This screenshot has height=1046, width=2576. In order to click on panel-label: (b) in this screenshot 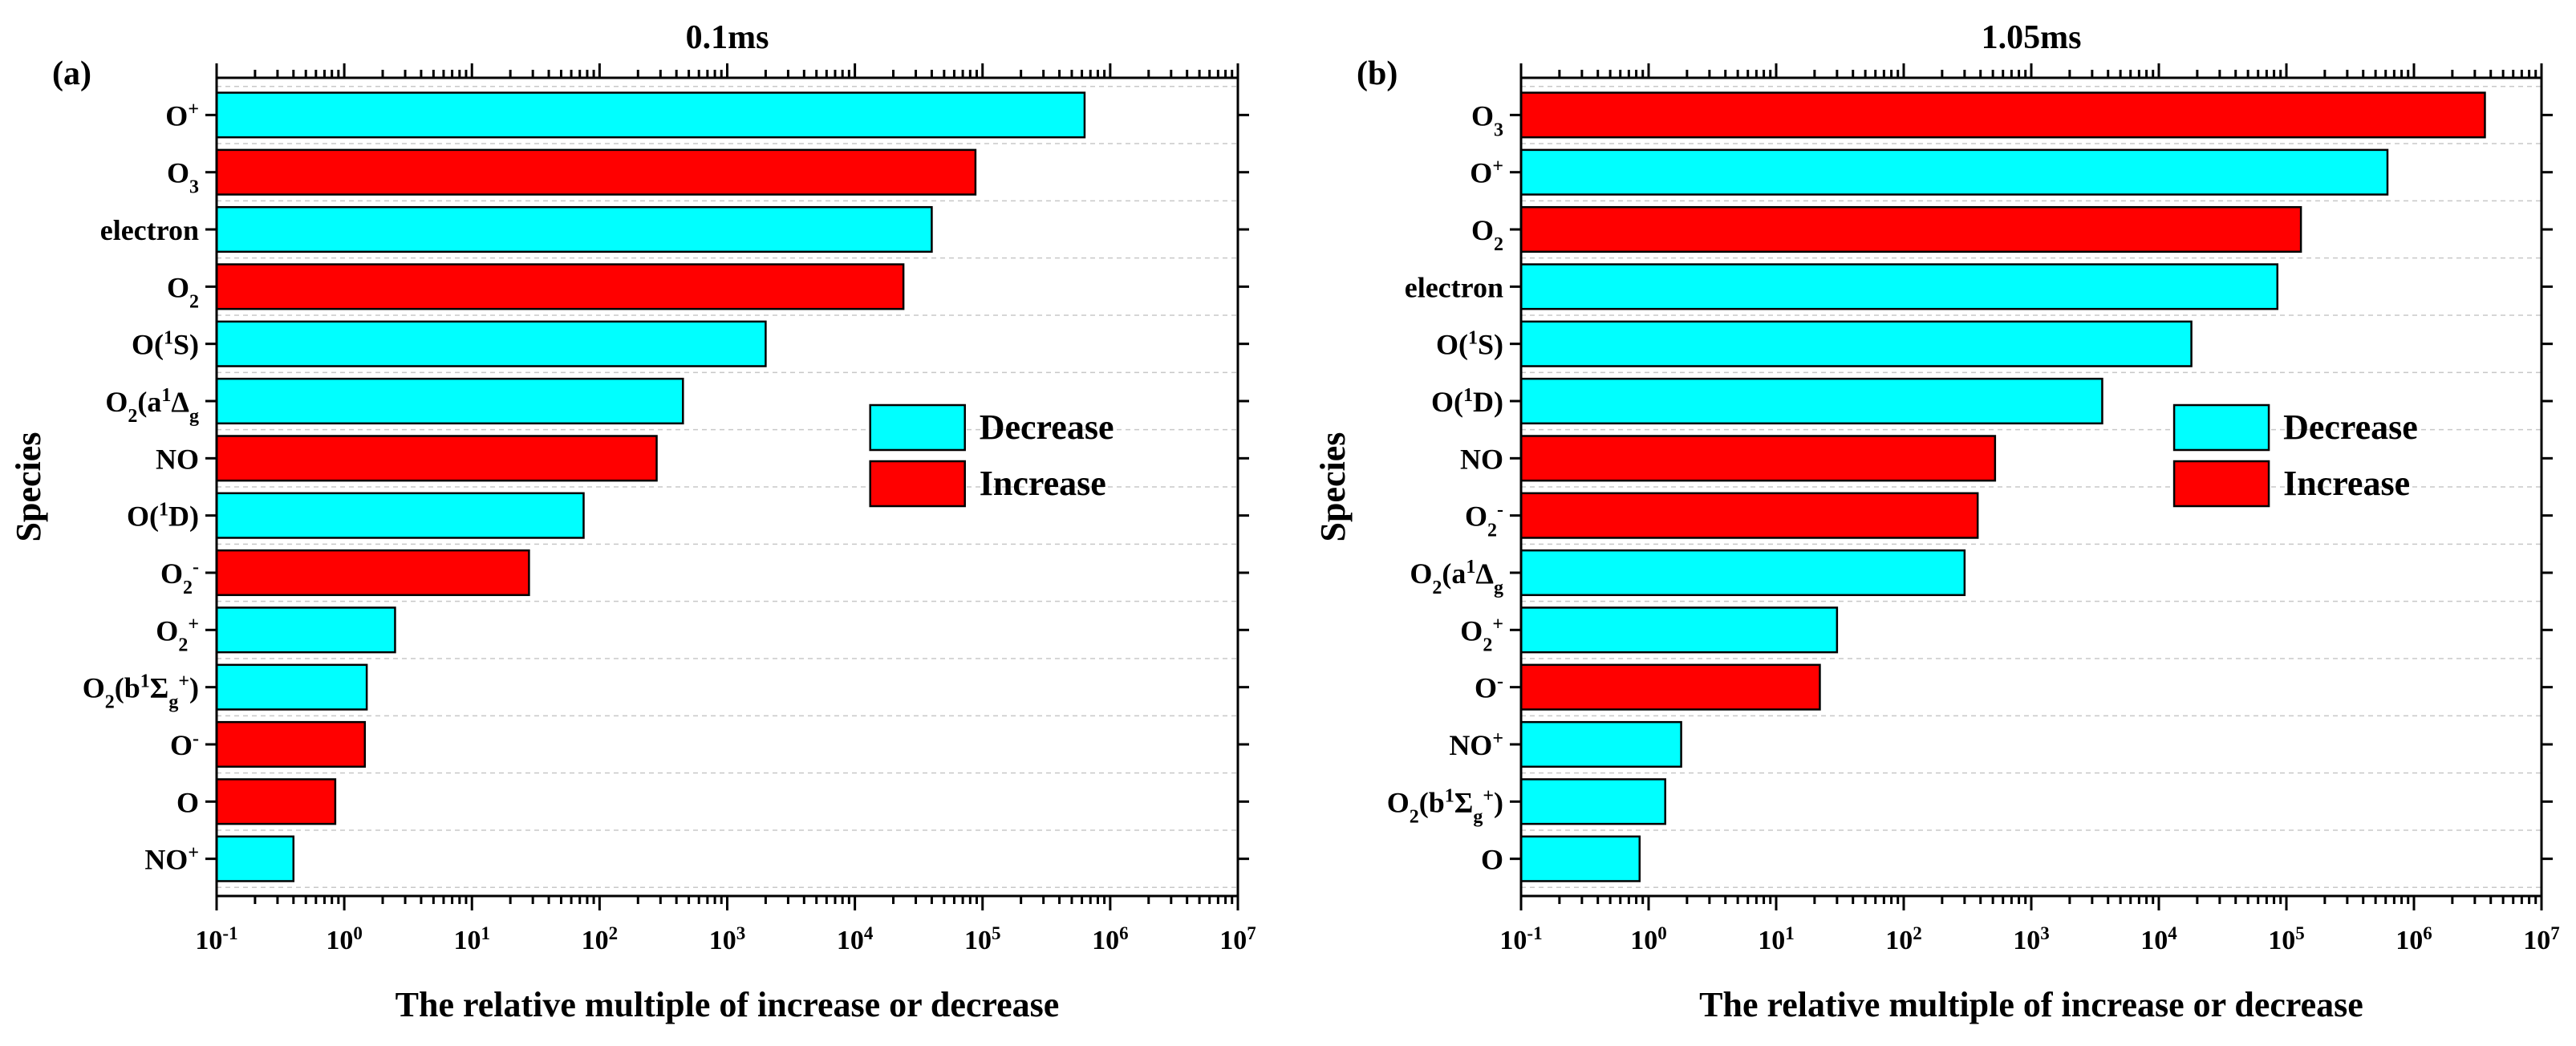, I will do `click(1377, 74)`.